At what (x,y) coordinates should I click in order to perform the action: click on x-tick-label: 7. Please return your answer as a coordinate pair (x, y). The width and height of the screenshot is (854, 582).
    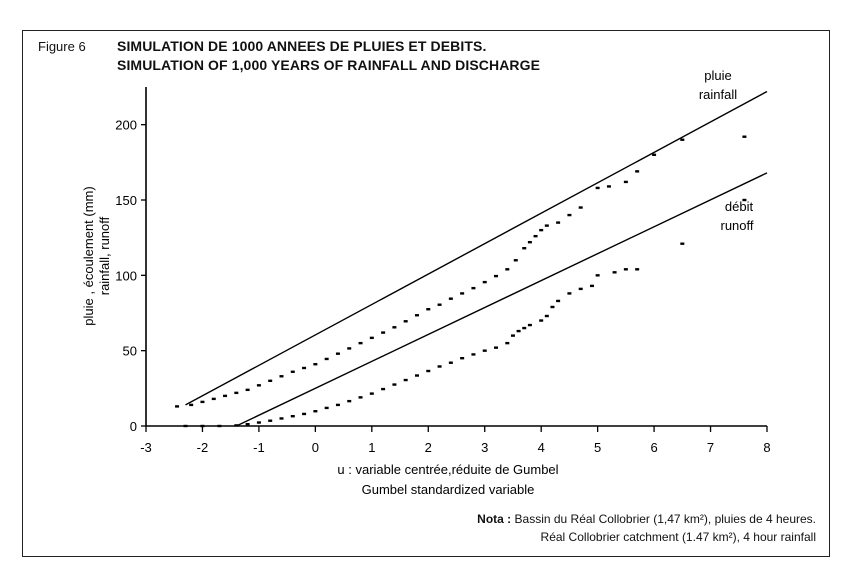
    Looking at the image, I should click on (710, 447).